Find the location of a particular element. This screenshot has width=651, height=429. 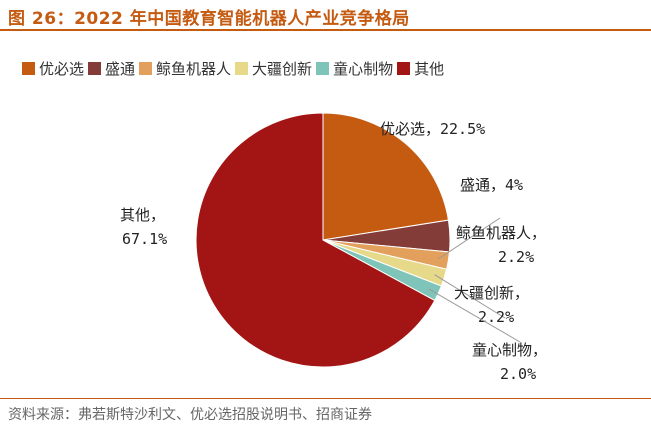

legend-label: 大疆创新 is located at coordinates (282, 69).